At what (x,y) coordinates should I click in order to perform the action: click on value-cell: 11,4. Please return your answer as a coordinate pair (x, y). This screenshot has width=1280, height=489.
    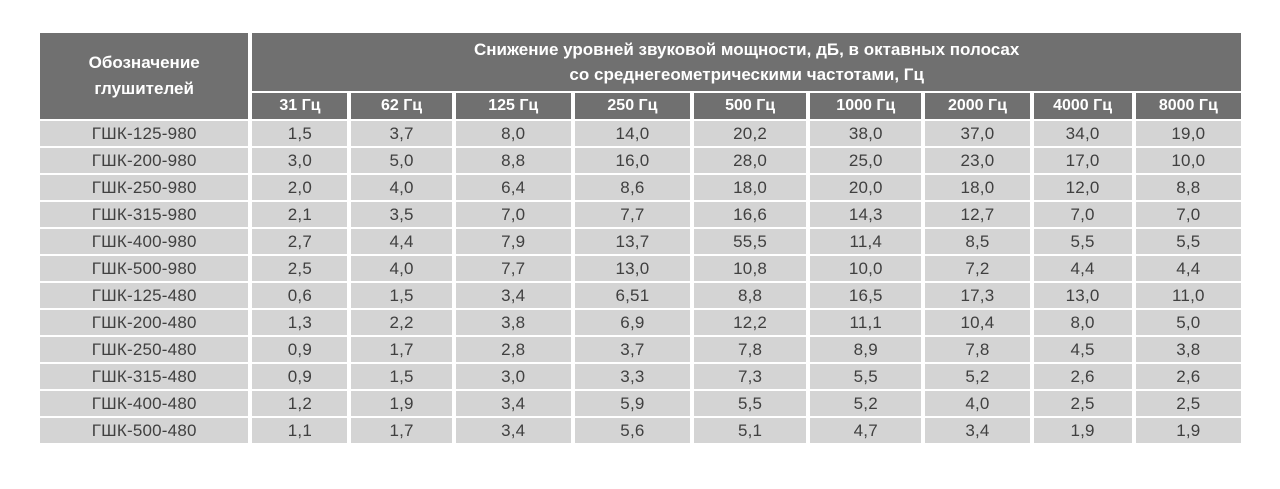
    Looking at the image, I should click on (866, 241).